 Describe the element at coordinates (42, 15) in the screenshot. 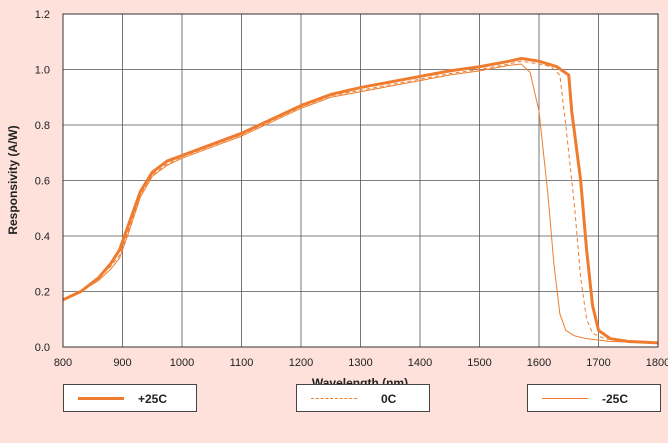

I see `y-tick-label: 1.2` at that location.